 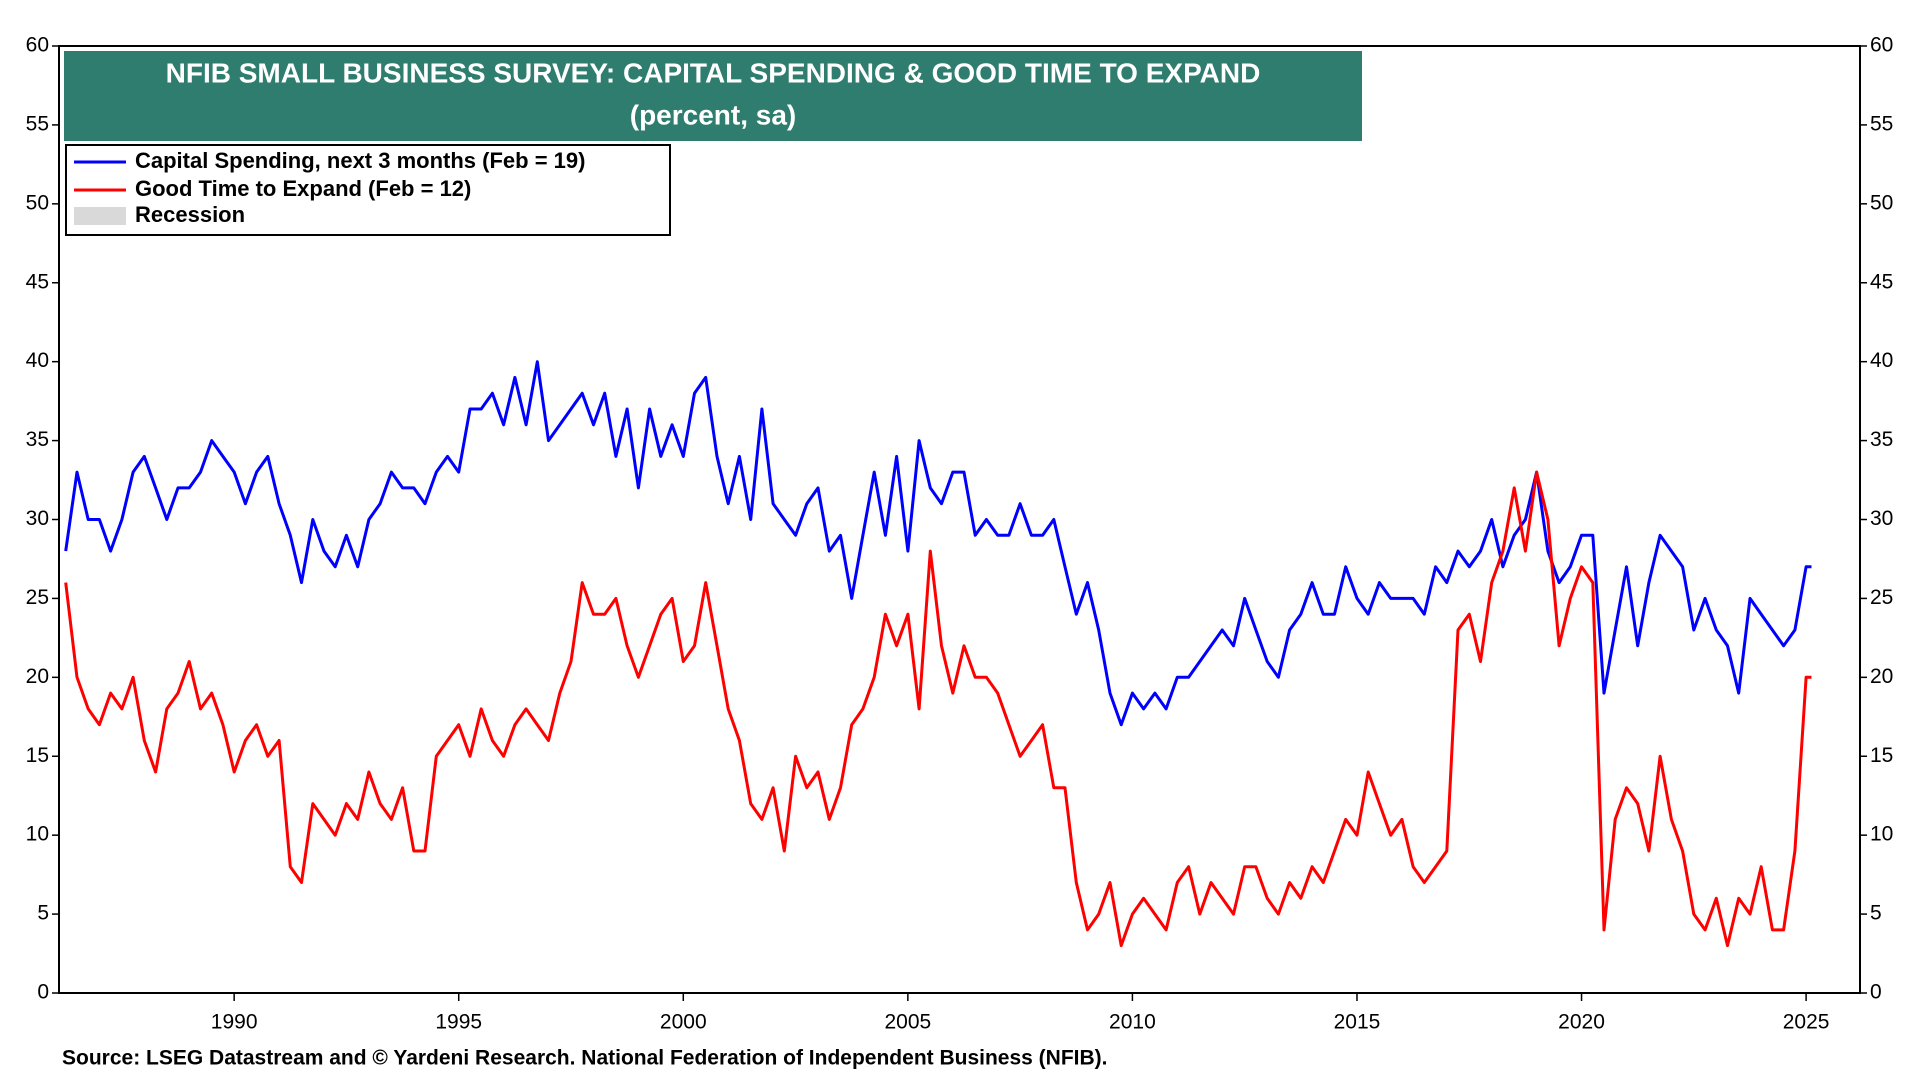 What do you see at coordinates (43, 992) in the screenshot?
I see `y-tick-label: 0` at bounding box center [43, 992].